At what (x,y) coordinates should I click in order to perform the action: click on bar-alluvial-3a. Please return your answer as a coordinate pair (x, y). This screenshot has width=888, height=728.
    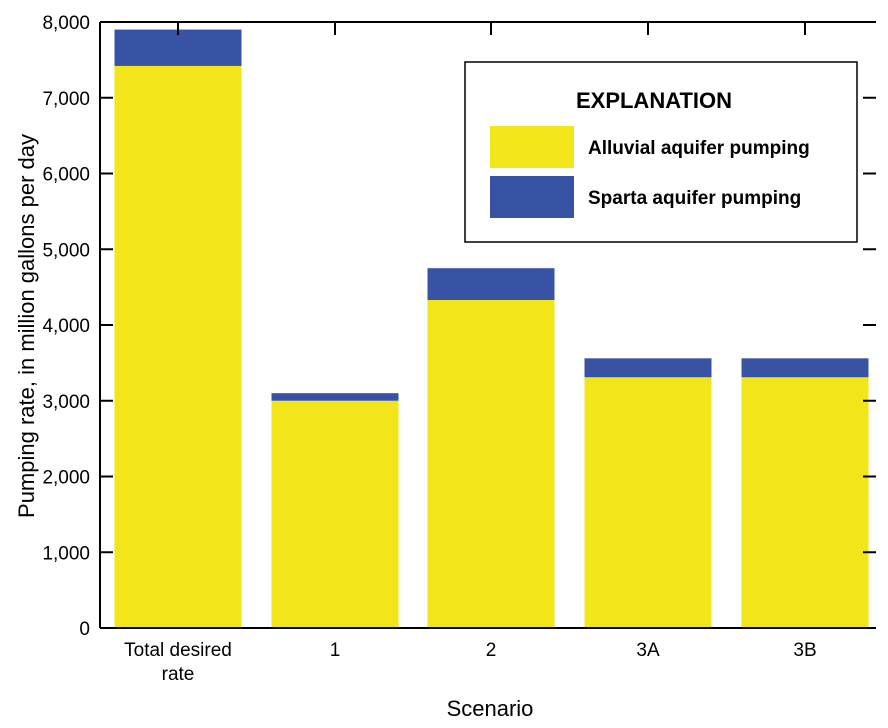
    Looking at the image, I should click on (648, 502).